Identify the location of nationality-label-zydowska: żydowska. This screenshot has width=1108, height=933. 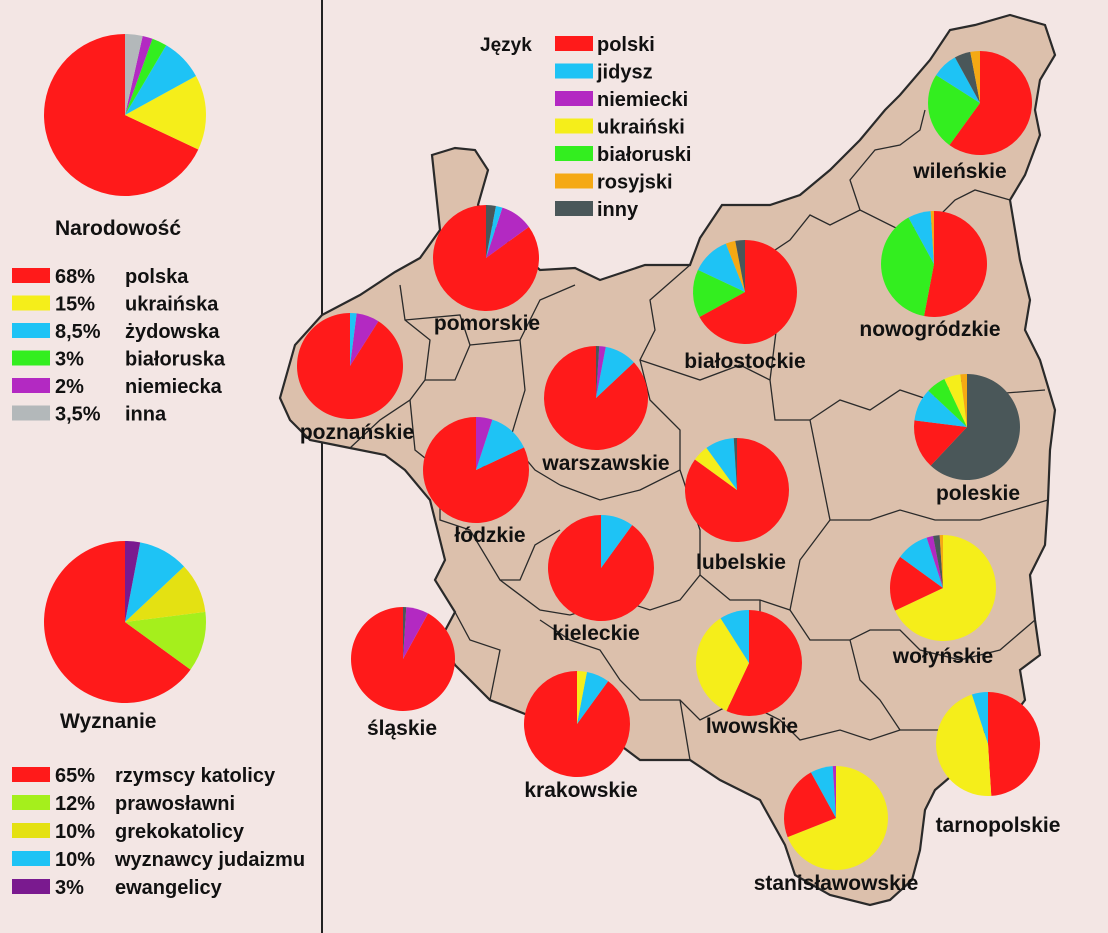
(172, 332).